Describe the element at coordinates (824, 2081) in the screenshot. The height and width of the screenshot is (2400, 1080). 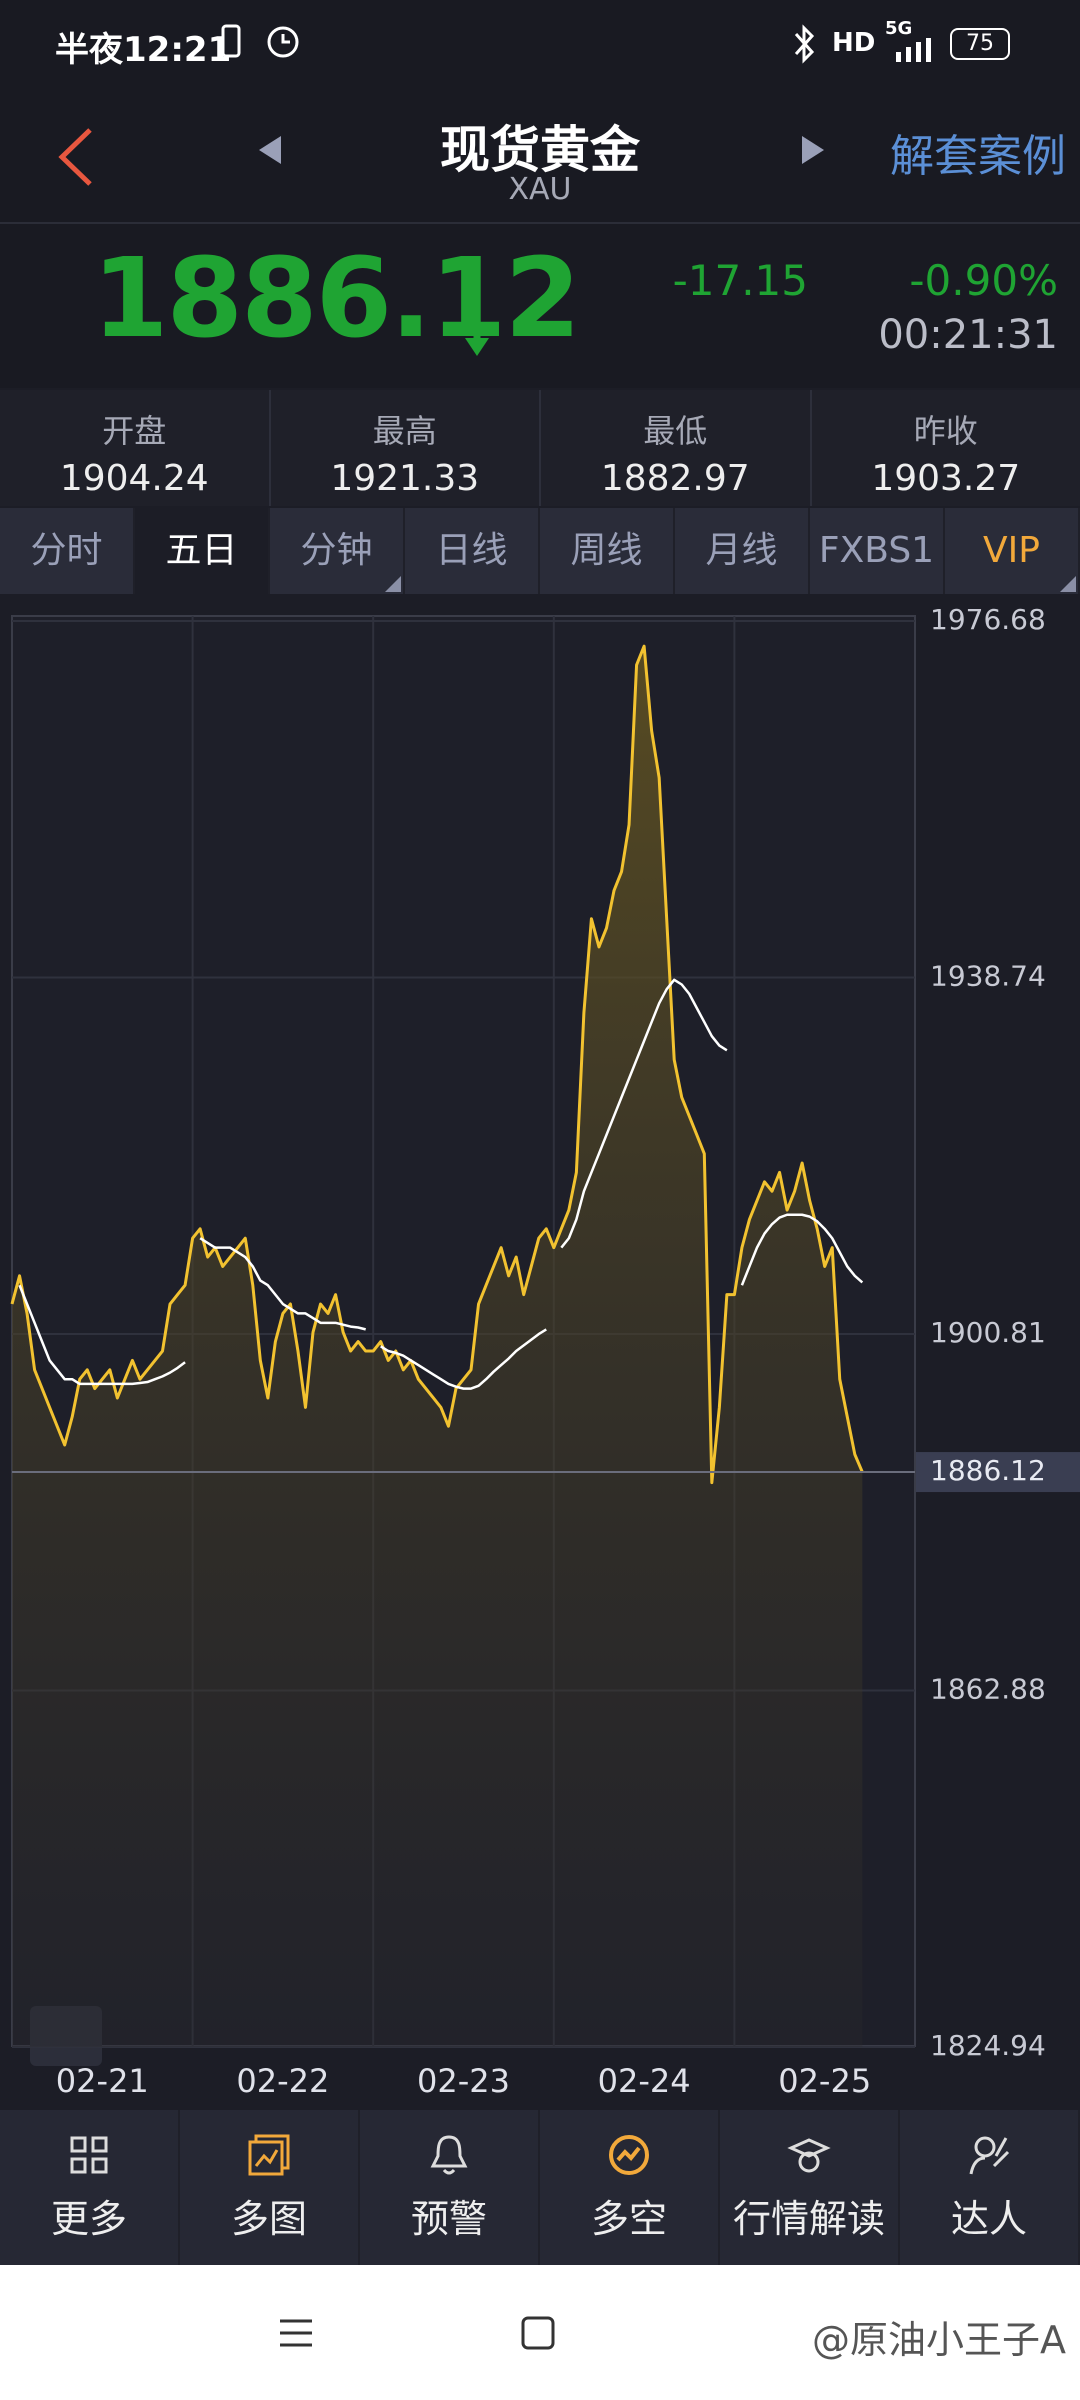
I see `x-tick-label: 02-25` at that location.